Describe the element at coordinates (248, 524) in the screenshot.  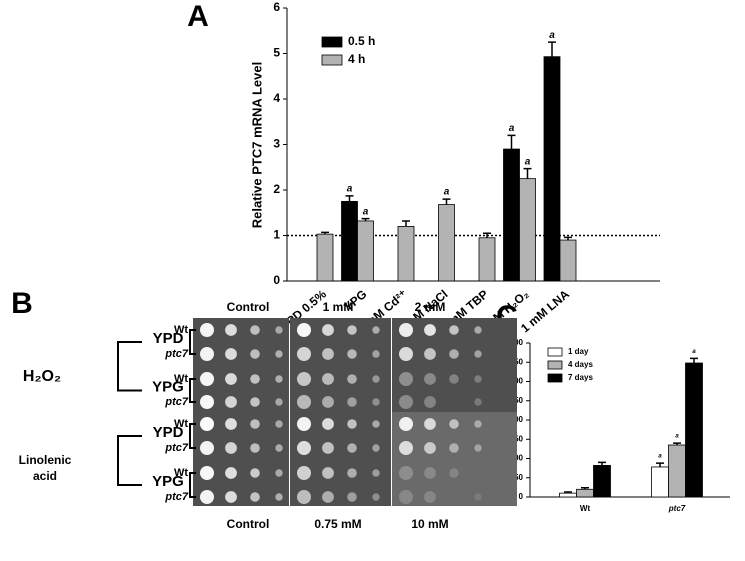
I see `concentration-label: Control` at that location.